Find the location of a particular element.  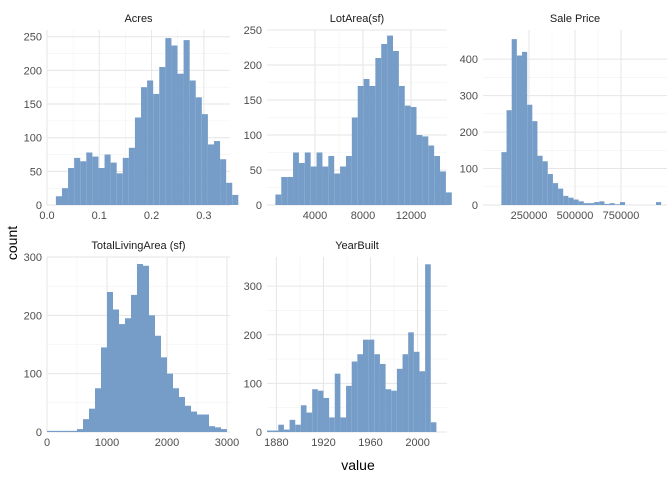

facet-panel: 1880 1920 1960 2000 0 100 200 300 YearBuilt is located at coordinates (345, 344).